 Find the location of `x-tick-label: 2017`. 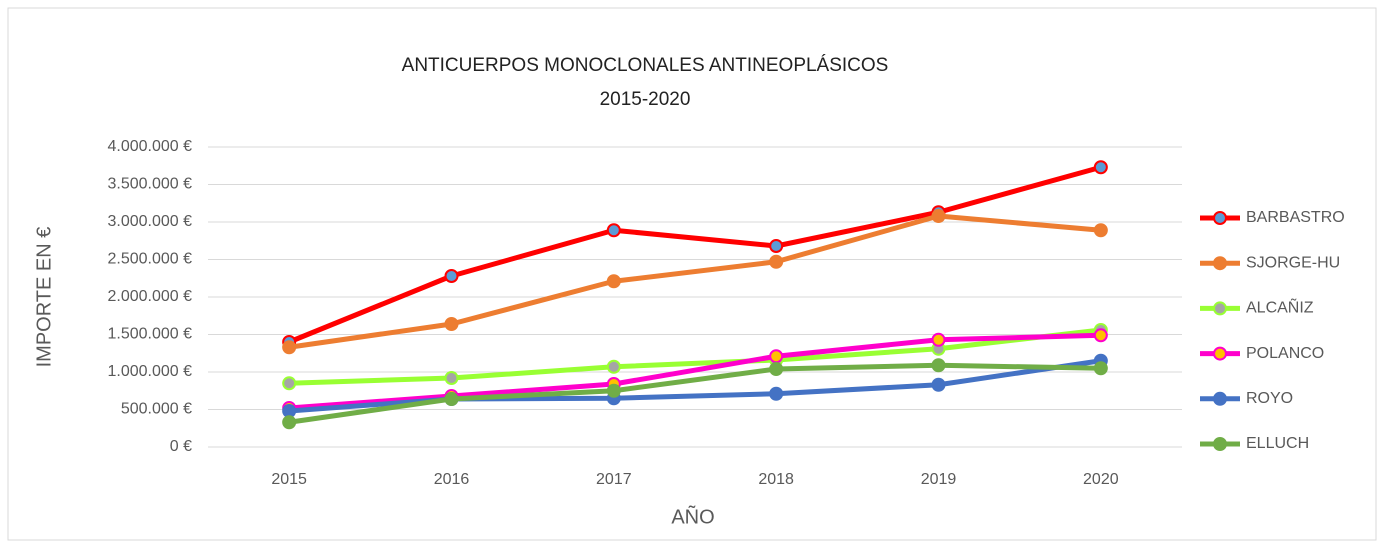

x-tick-label: 2017 is located at coordinates (614, 479).